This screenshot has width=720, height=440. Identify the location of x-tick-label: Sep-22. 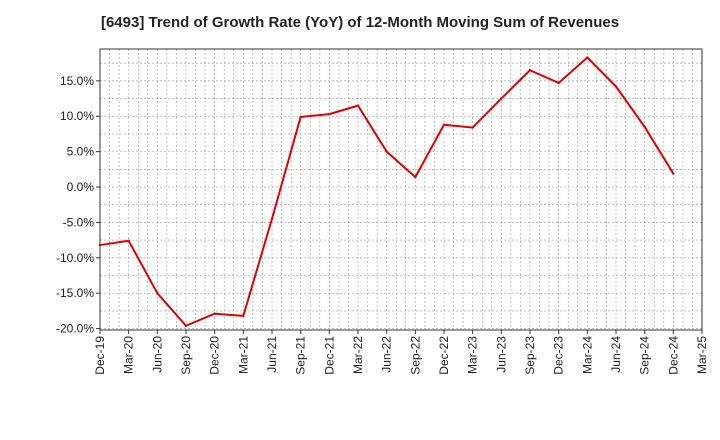
(415, 355).